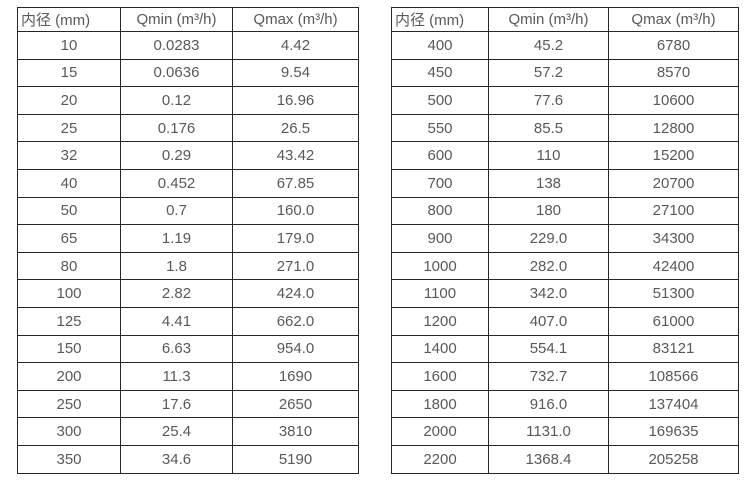  I want to click on table-cell-2: 662.0, so click(295, 321).